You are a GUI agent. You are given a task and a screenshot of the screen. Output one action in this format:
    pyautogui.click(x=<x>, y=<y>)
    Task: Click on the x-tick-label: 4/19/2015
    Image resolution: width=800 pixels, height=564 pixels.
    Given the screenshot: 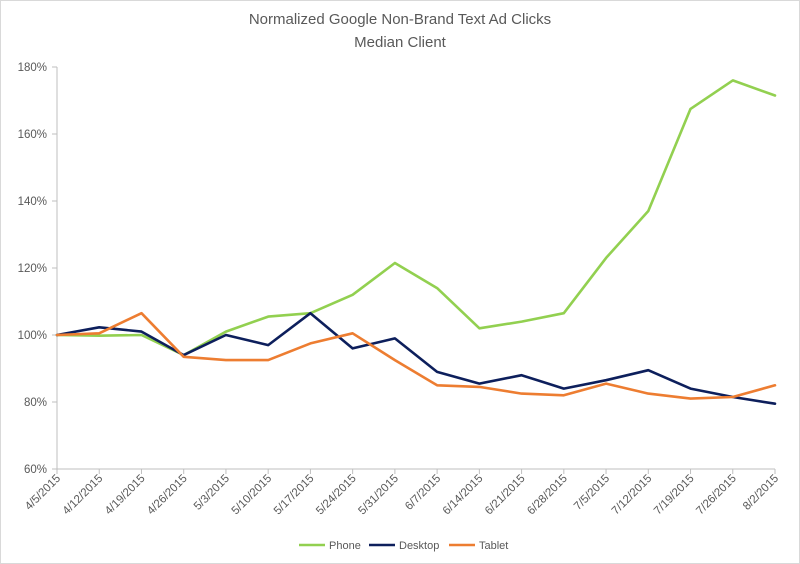 What is the action you would take?
    pyautogui.click(x=125, y=495)
    